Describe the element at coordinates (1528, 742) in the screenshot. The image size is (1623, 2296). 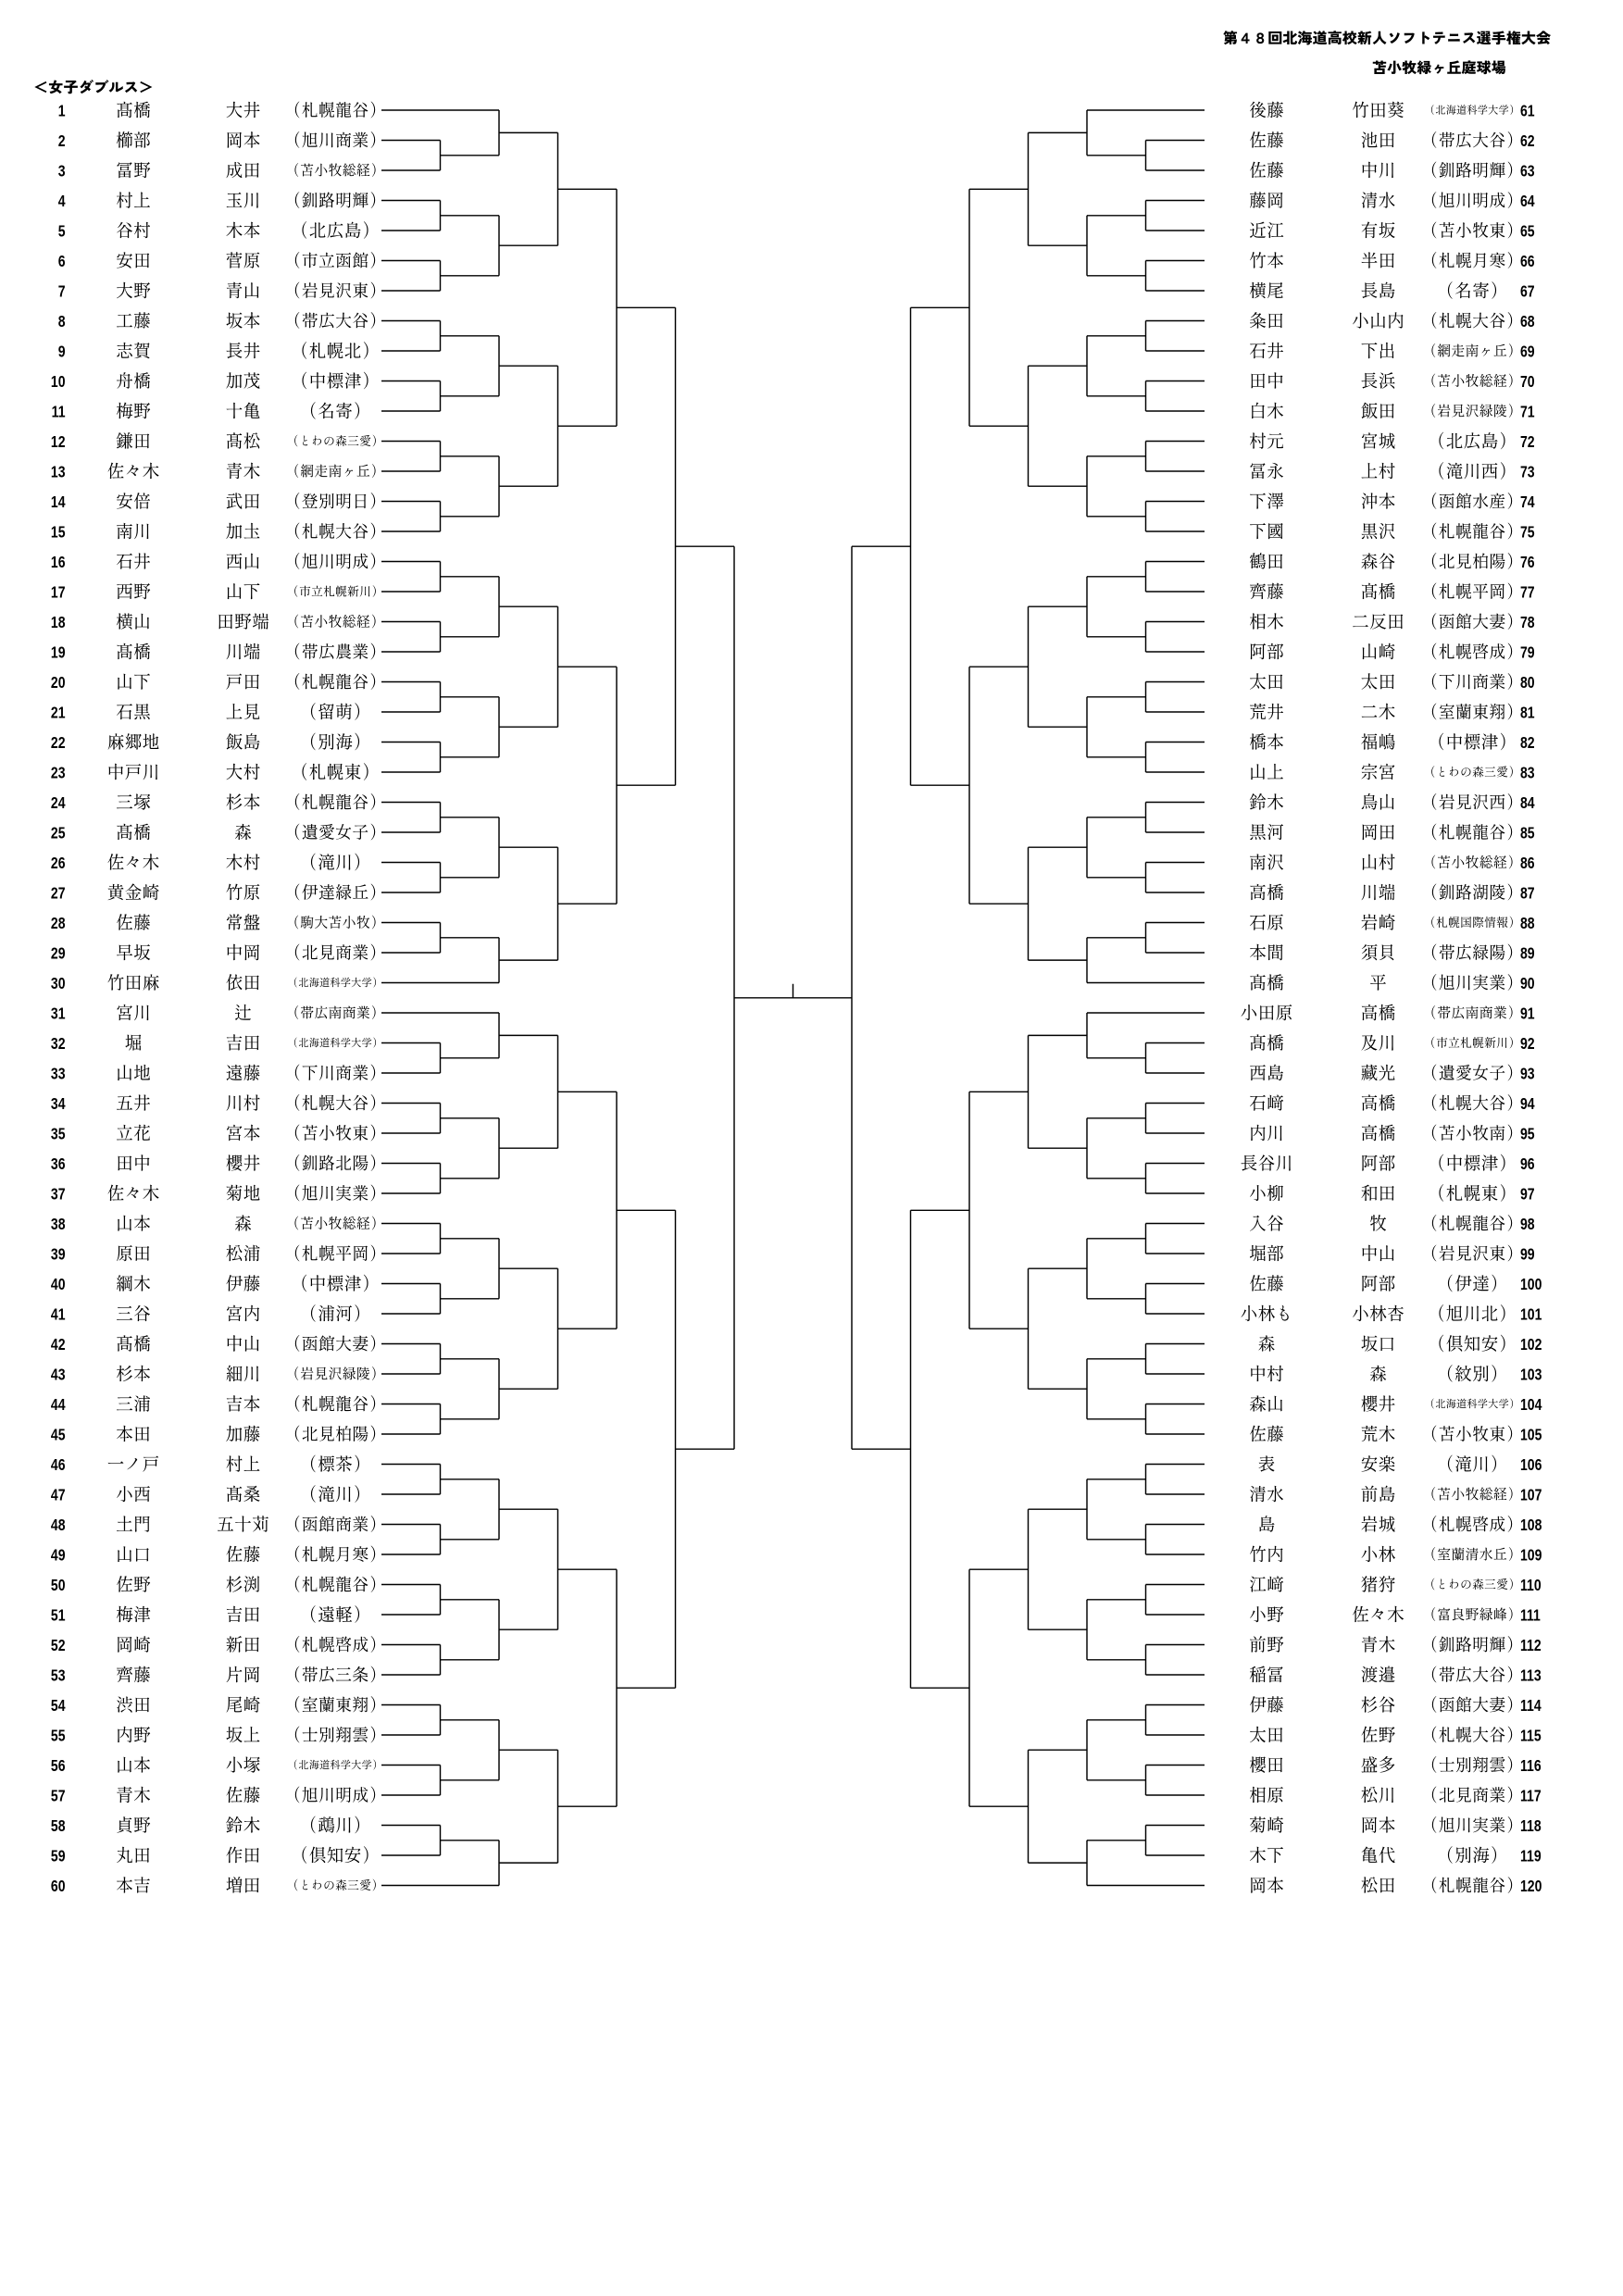
I see `svg-text: 82` at that location.